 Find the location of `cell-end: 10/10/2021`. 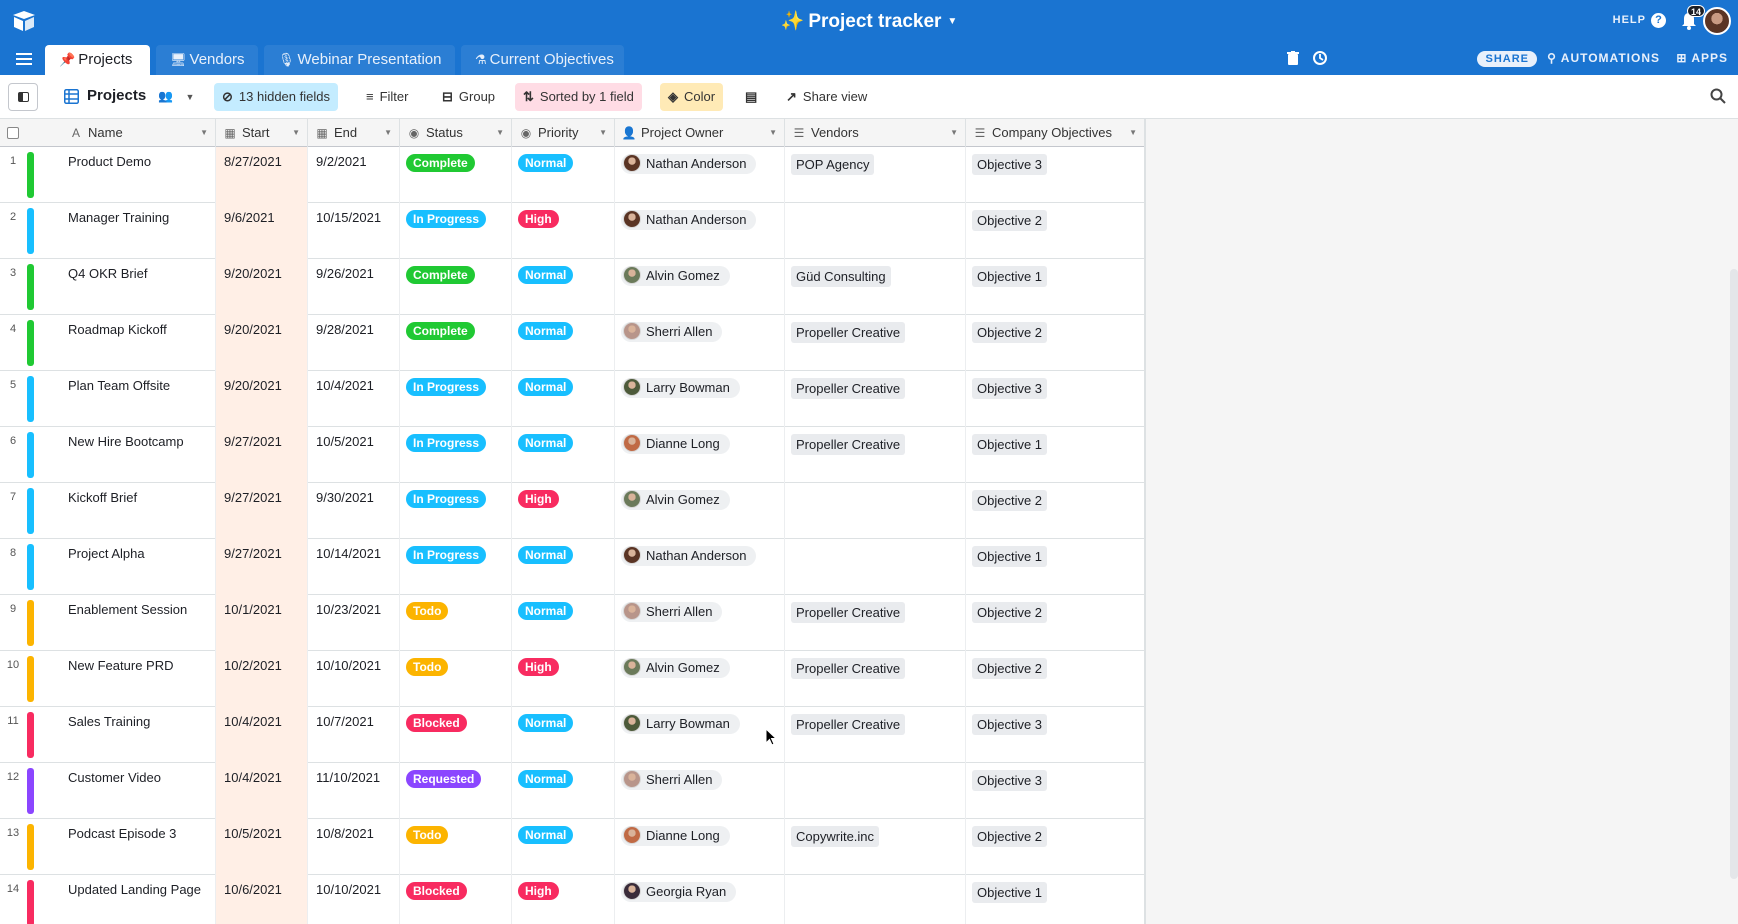

cell-end: 10/10/2021 is located at coordinates (354, 899).